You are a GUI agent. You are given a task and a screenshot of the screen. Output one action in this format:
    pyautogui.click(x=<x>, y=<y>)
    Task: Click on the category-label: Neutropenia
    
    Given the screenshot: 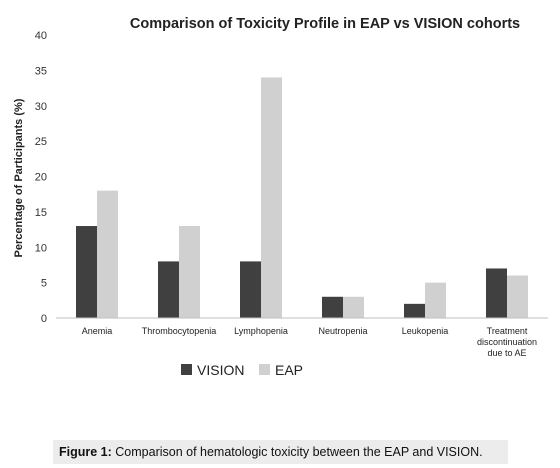 What is the action you would take?
    pyautogui.click(x=342, y=331)
    